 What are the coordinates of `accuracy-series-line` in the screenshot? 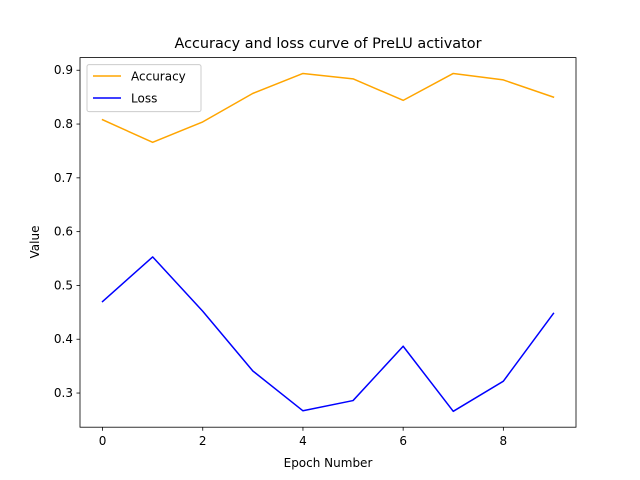 It's located at (328, 108).